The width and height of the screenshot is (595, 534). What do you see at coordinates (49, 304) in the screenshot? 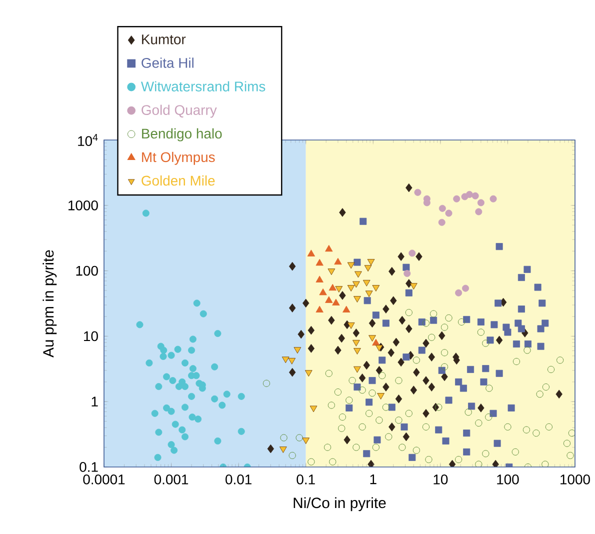
I see `y-axis-title: Au ppm in pyrite` at bounding box center [49, 304].